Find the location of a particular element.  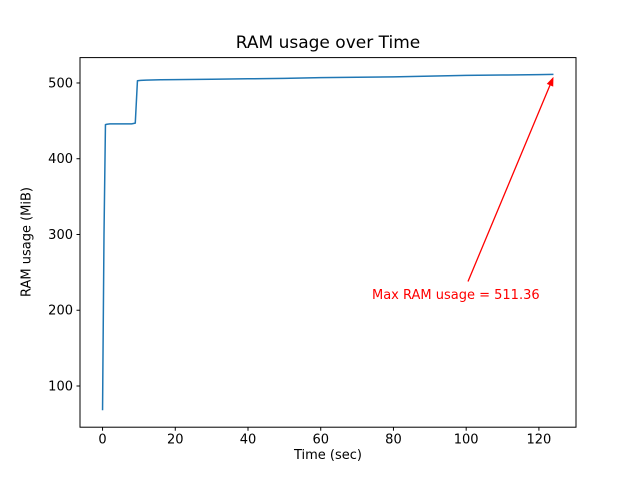

y-tick-label: 500 is located at coordinates (60, 83).